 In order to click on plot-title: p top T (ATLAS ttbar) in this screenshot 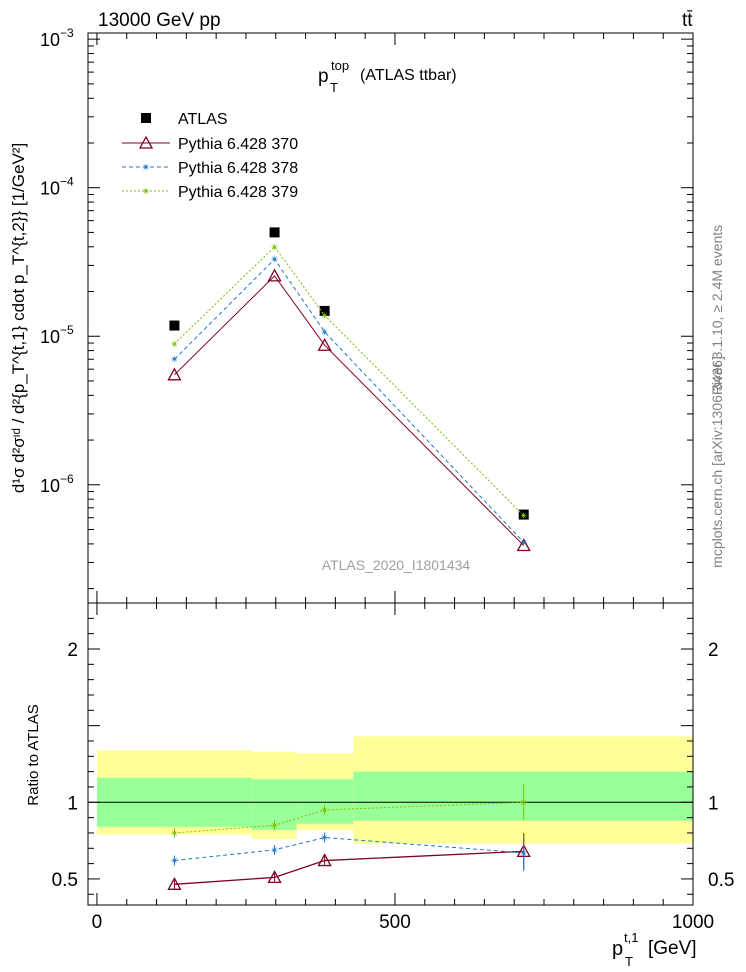, I will do `click(387, 76)`.